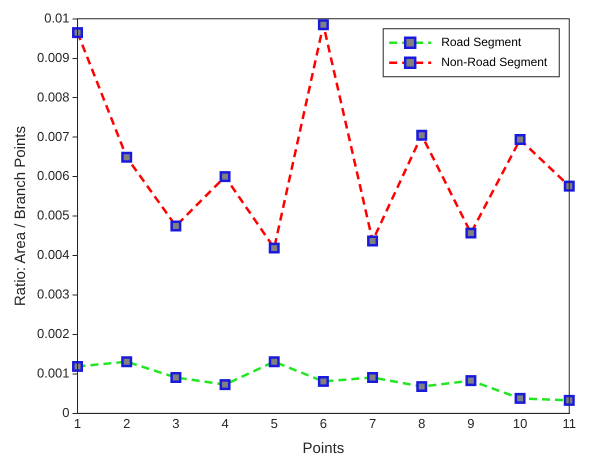 The height and width of the screenshot is (466, 592). What do you see at coordinates (53, 254) in the screenshot?
I see `y-tick-label: 0.004` at bounding box center [53, 254].